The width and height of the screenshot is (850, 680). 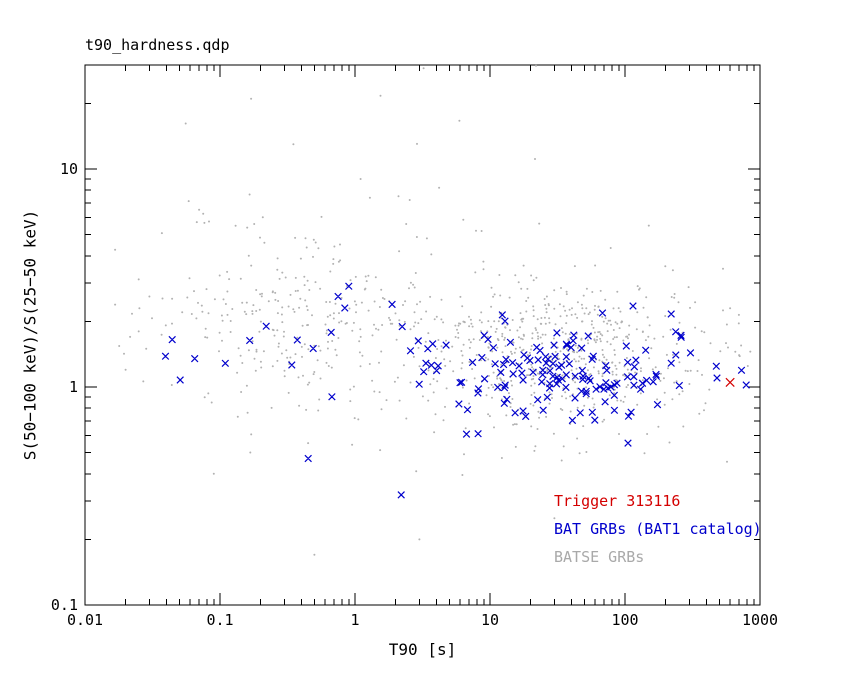 I want to click on x-tick-label: 1, so click(x=354, y=620).